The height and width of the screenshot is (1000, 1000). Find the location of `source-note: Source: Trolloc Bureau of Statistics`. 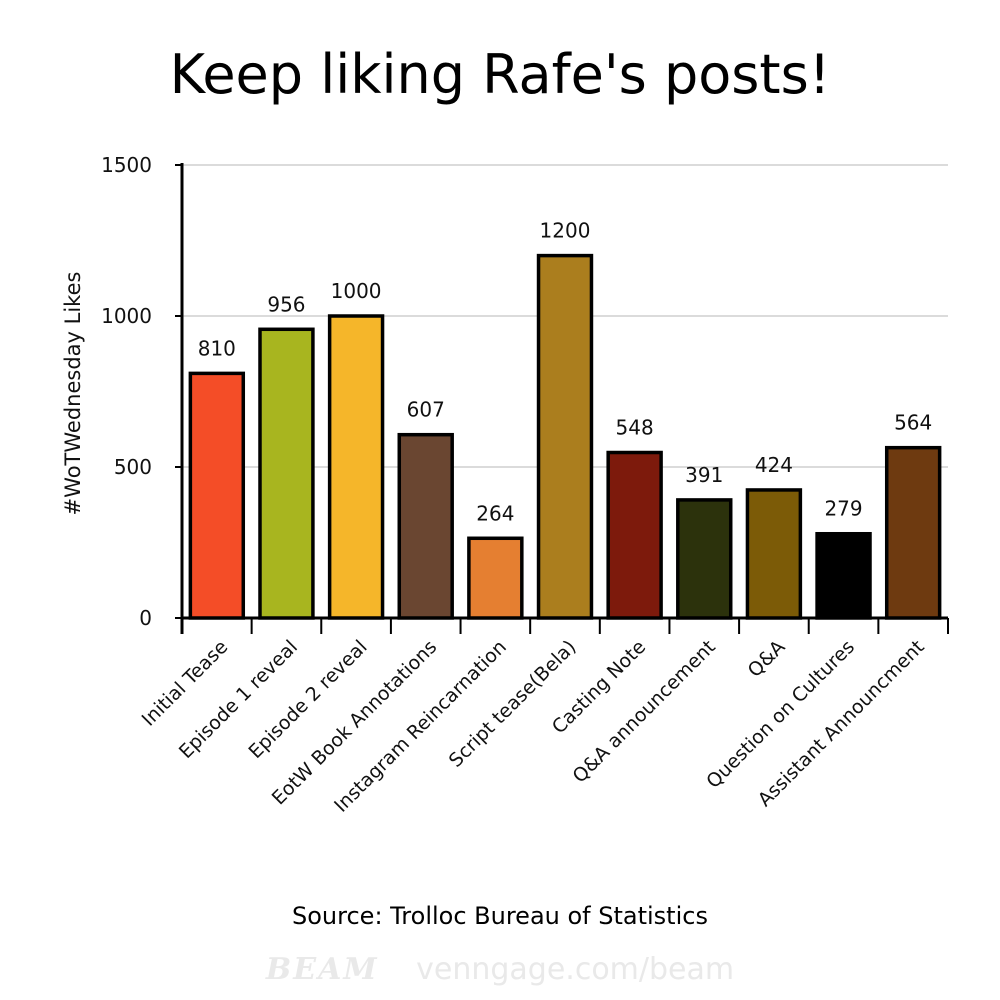

source-note: Source: Trolloc Bureau of Statistics is located at coordinates (500, 916).